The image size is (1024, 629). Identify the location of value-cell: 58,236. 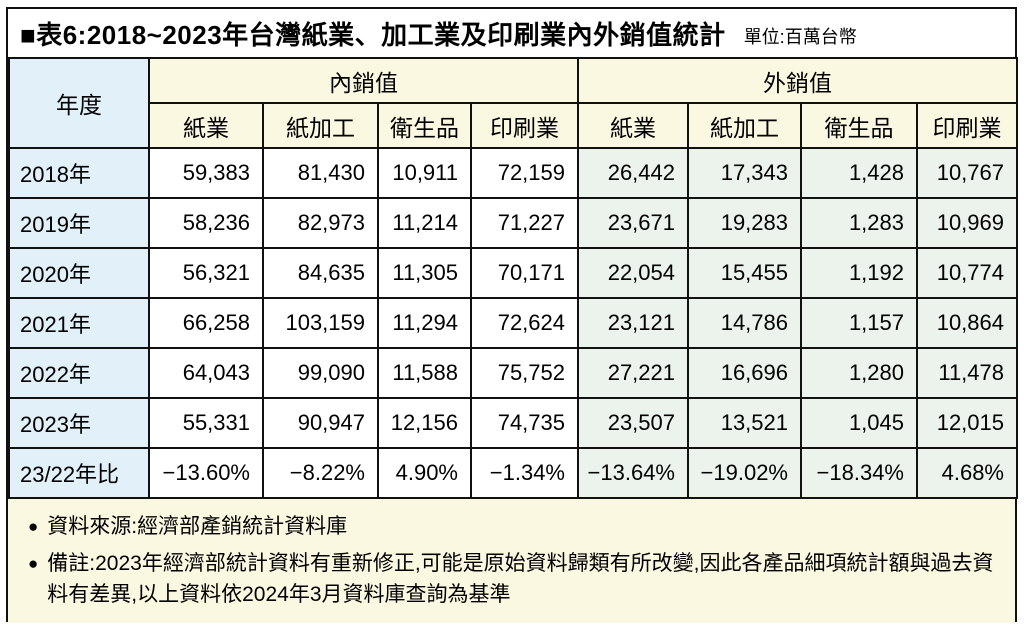
(206, 223).